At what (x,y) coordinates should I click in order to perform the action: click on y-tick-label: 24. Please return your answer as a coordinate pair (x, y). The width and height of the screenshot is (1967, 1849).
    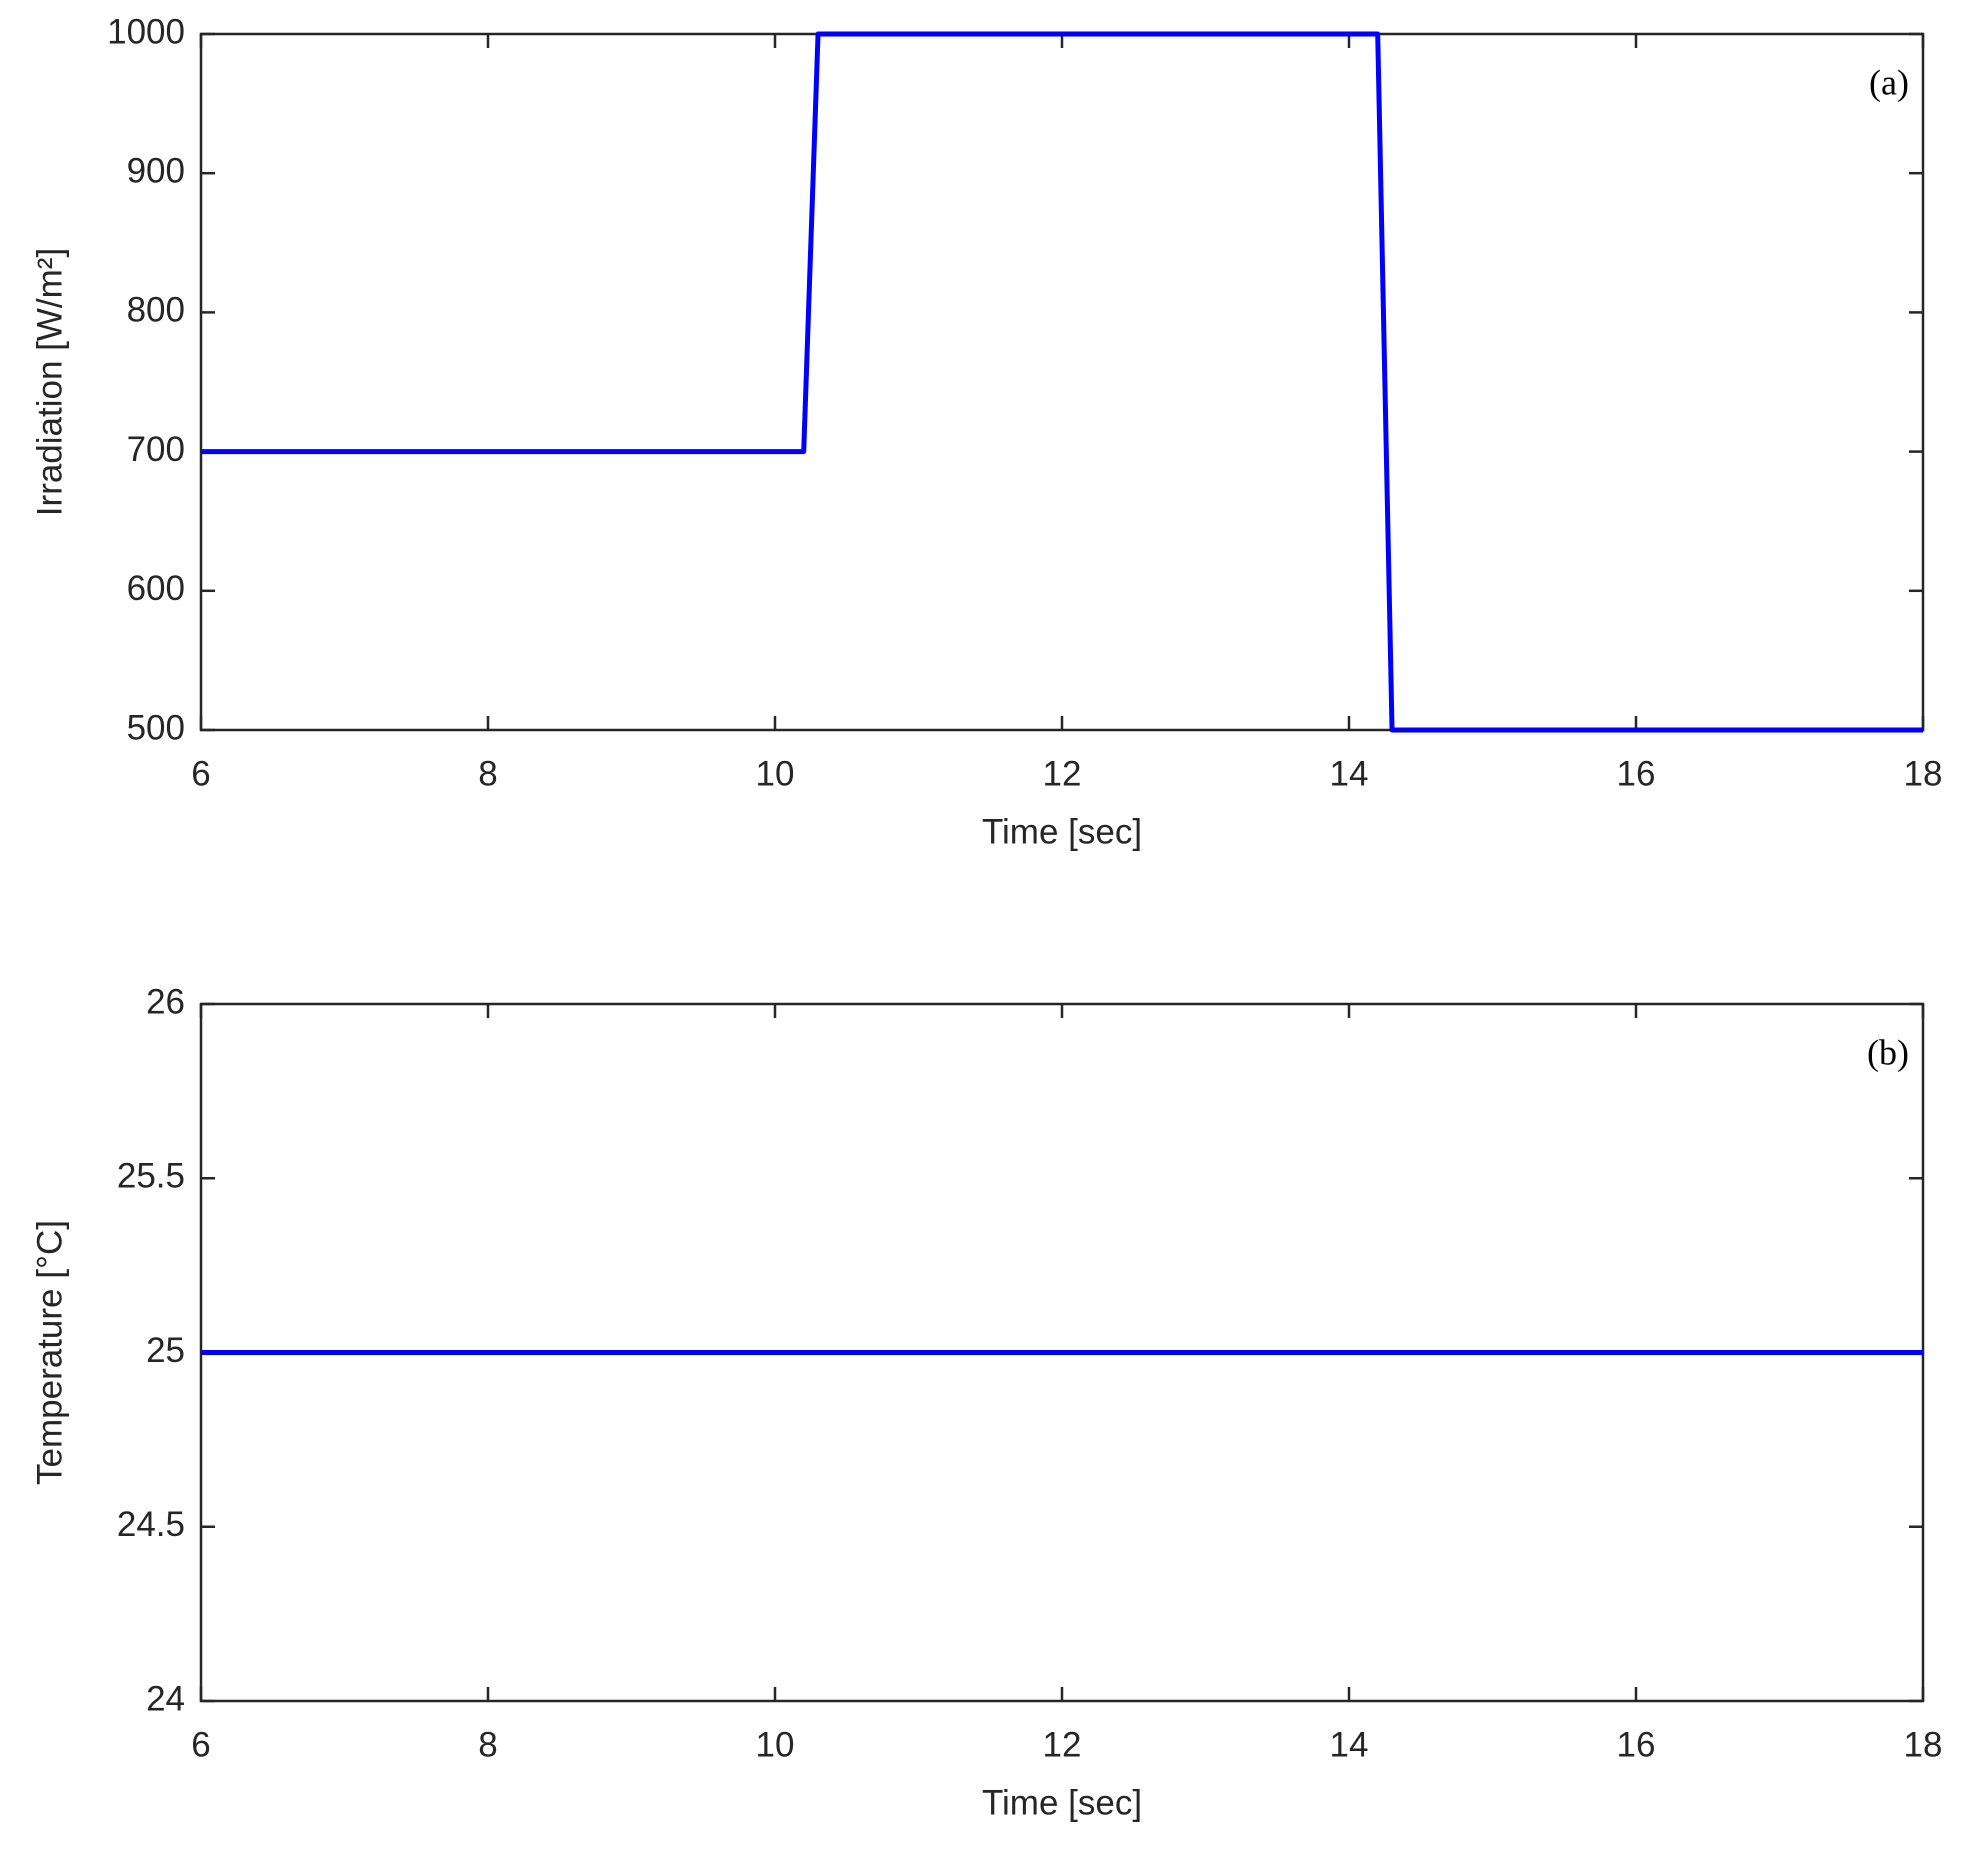
    Looking at the image, I should click on (165, 1698).